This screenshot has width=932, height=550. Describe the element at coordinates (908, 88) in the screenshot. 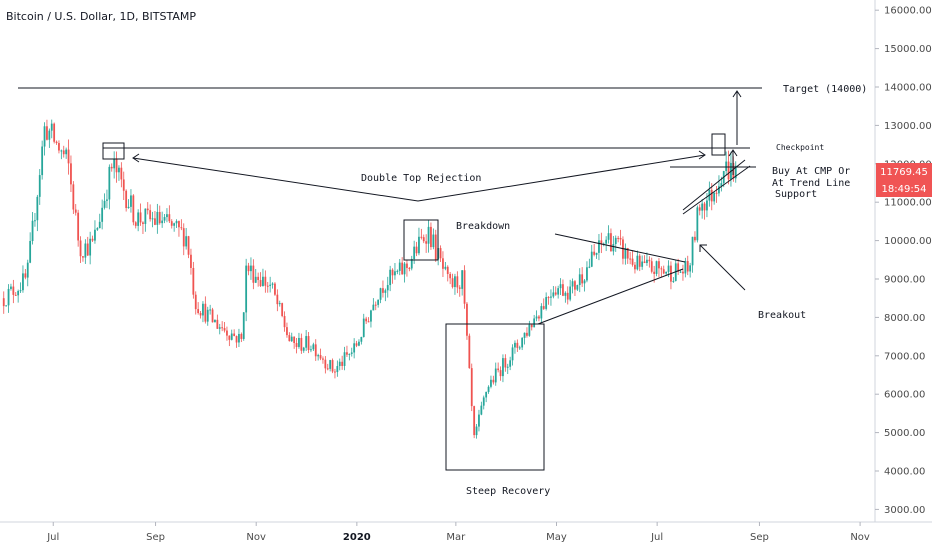

I see `price-axis-label: 14000.00` at that location.